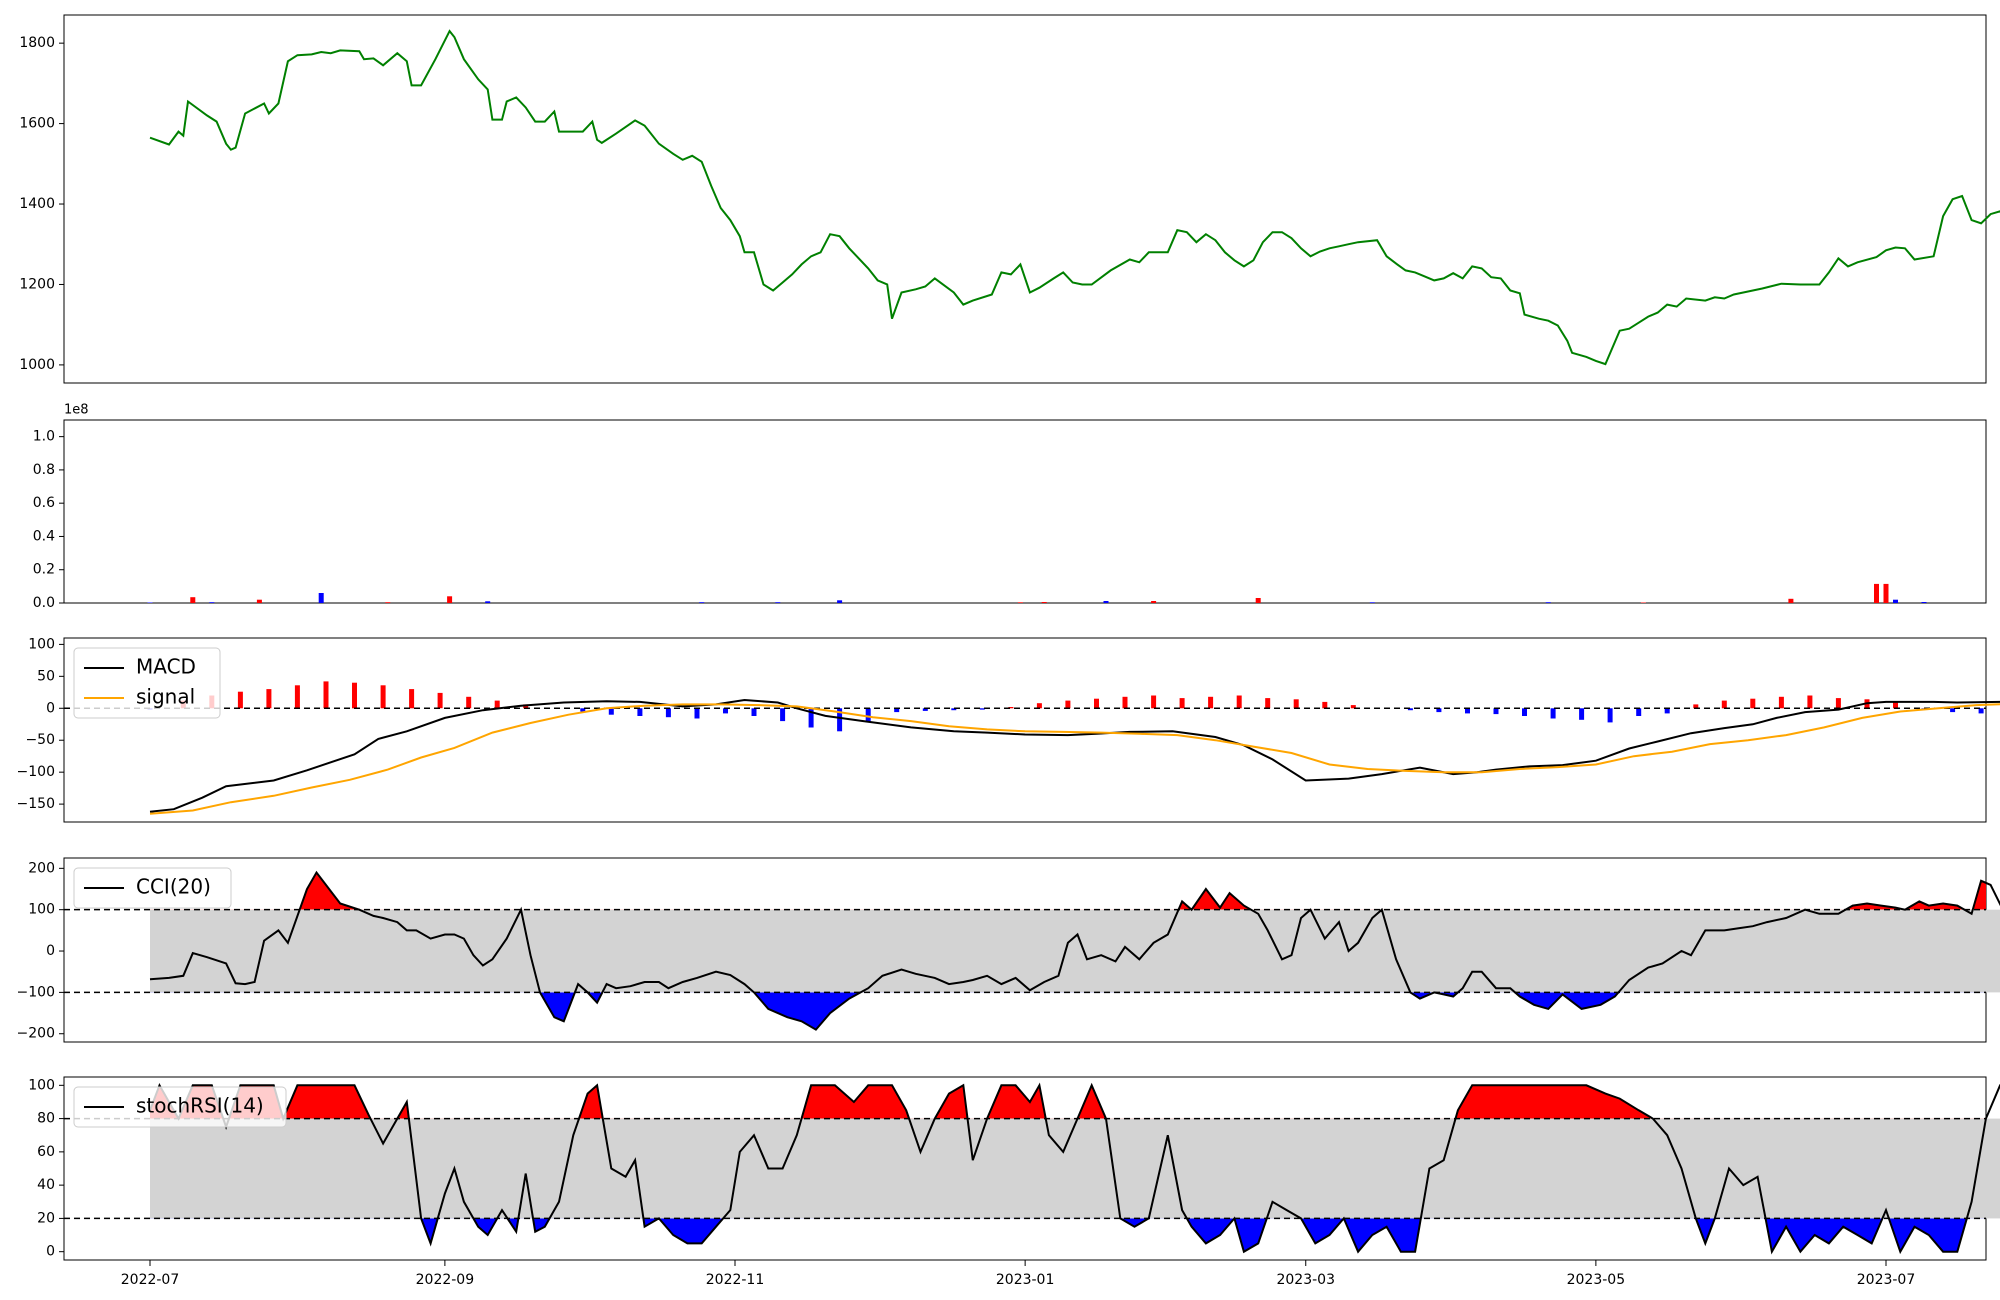  Describe the element at coordinates (44, 603) in the screenshot. I see `y-tick-label: 0.0` at that location.